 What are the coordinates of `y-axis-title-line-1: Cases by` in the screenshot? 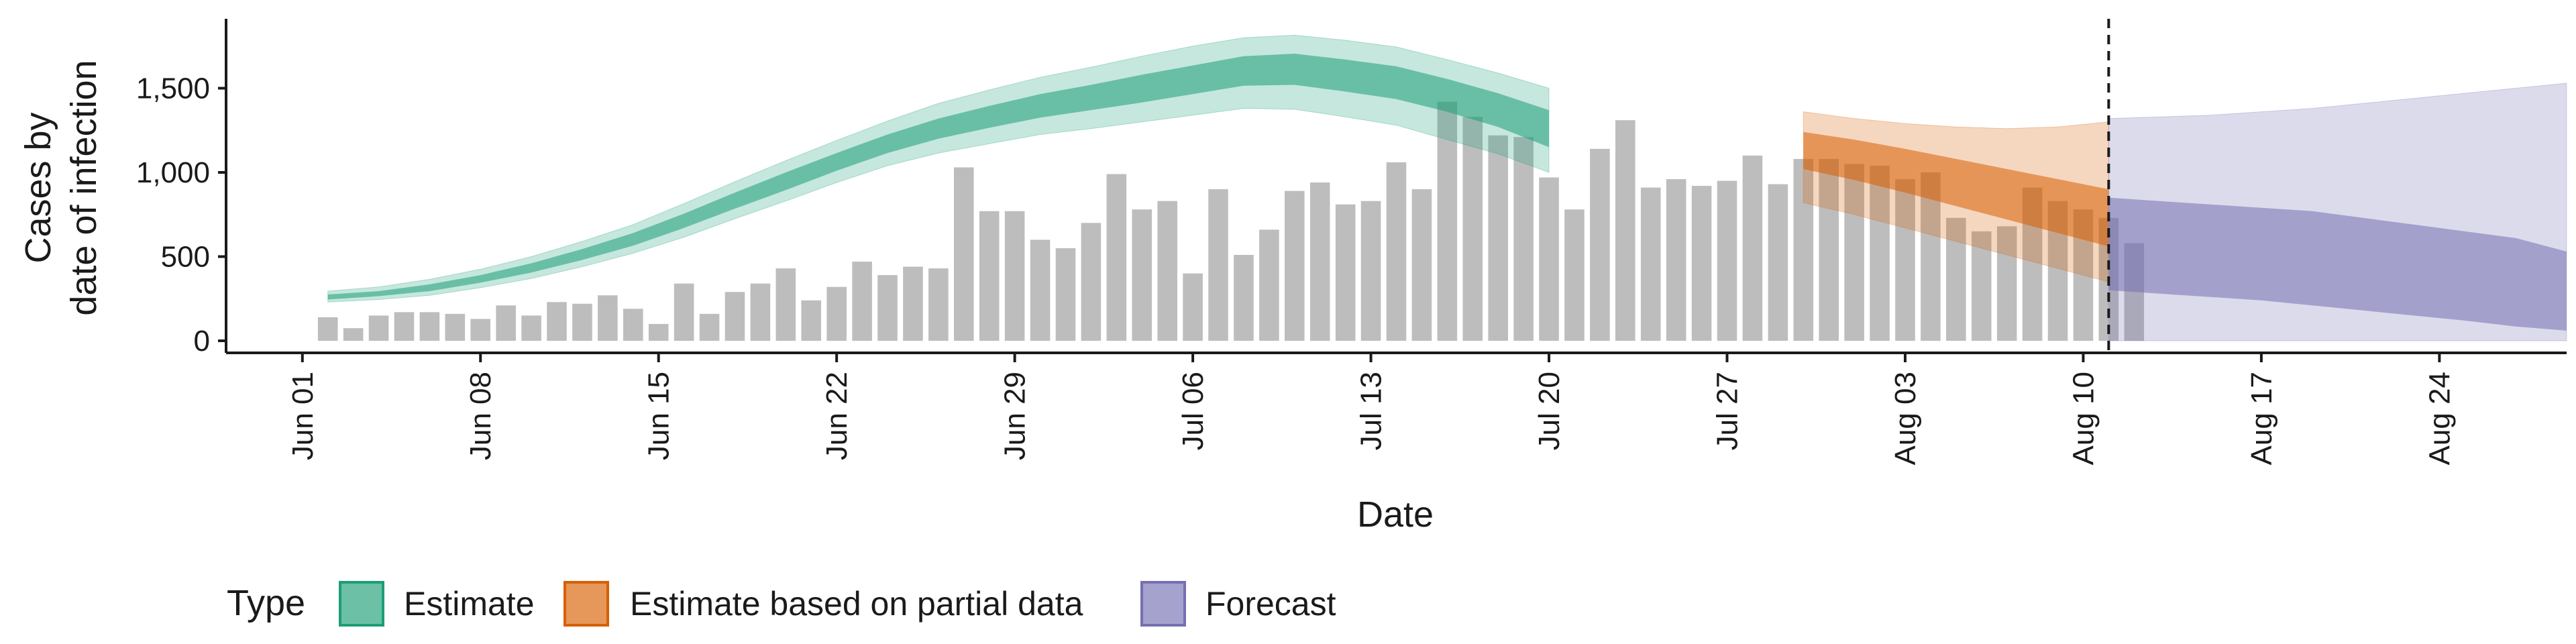 It's located at (38, 187).